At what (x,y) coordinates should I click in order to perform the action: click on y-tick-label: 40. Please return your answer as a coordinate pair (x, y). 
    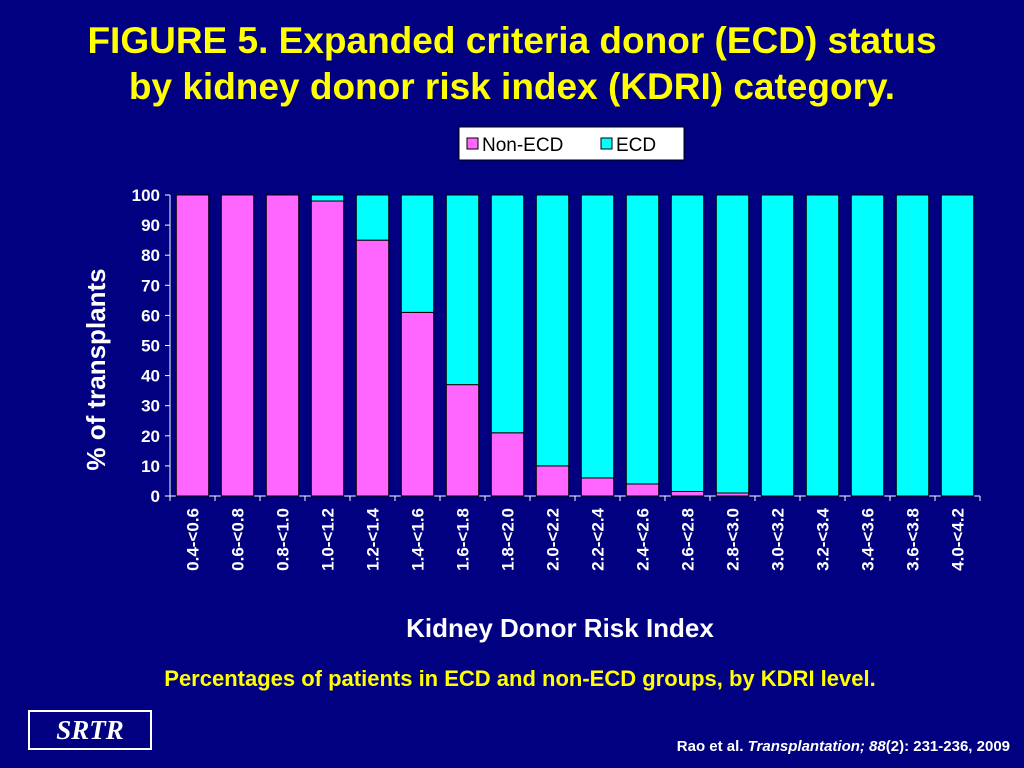
    Looking at the image, I should click on (150, 376).